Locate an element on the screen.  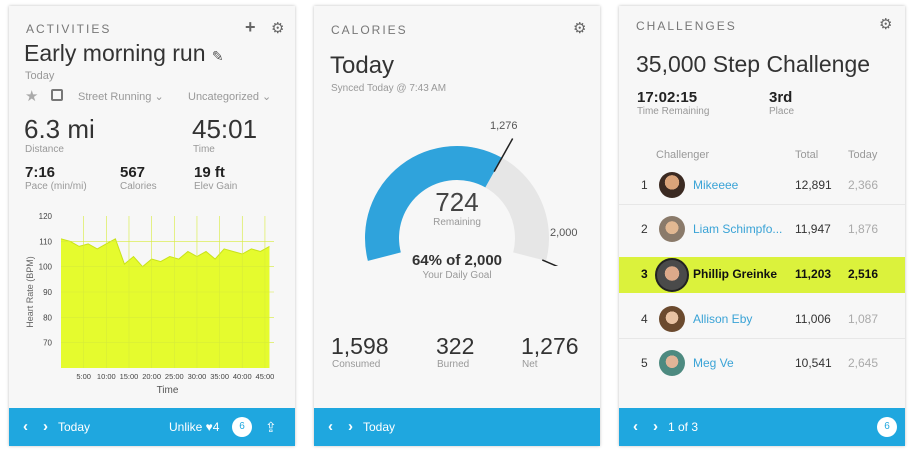
row-rank: 4 is located at coordinates (644, 319).